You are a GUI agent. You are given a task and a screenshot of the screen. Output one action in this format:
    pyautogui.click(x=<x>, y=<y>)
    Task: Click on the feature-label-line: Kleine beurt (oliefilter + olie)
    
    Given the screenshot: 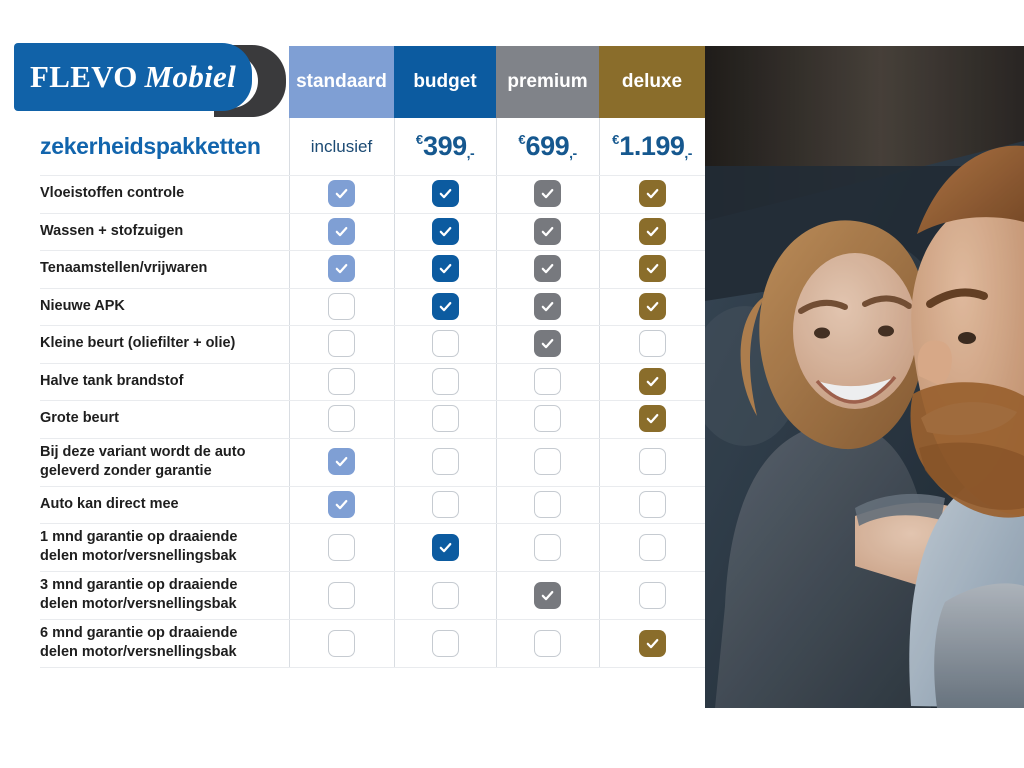 What is the action you would take?
    pyautogui.click(x=138, y=343)
    